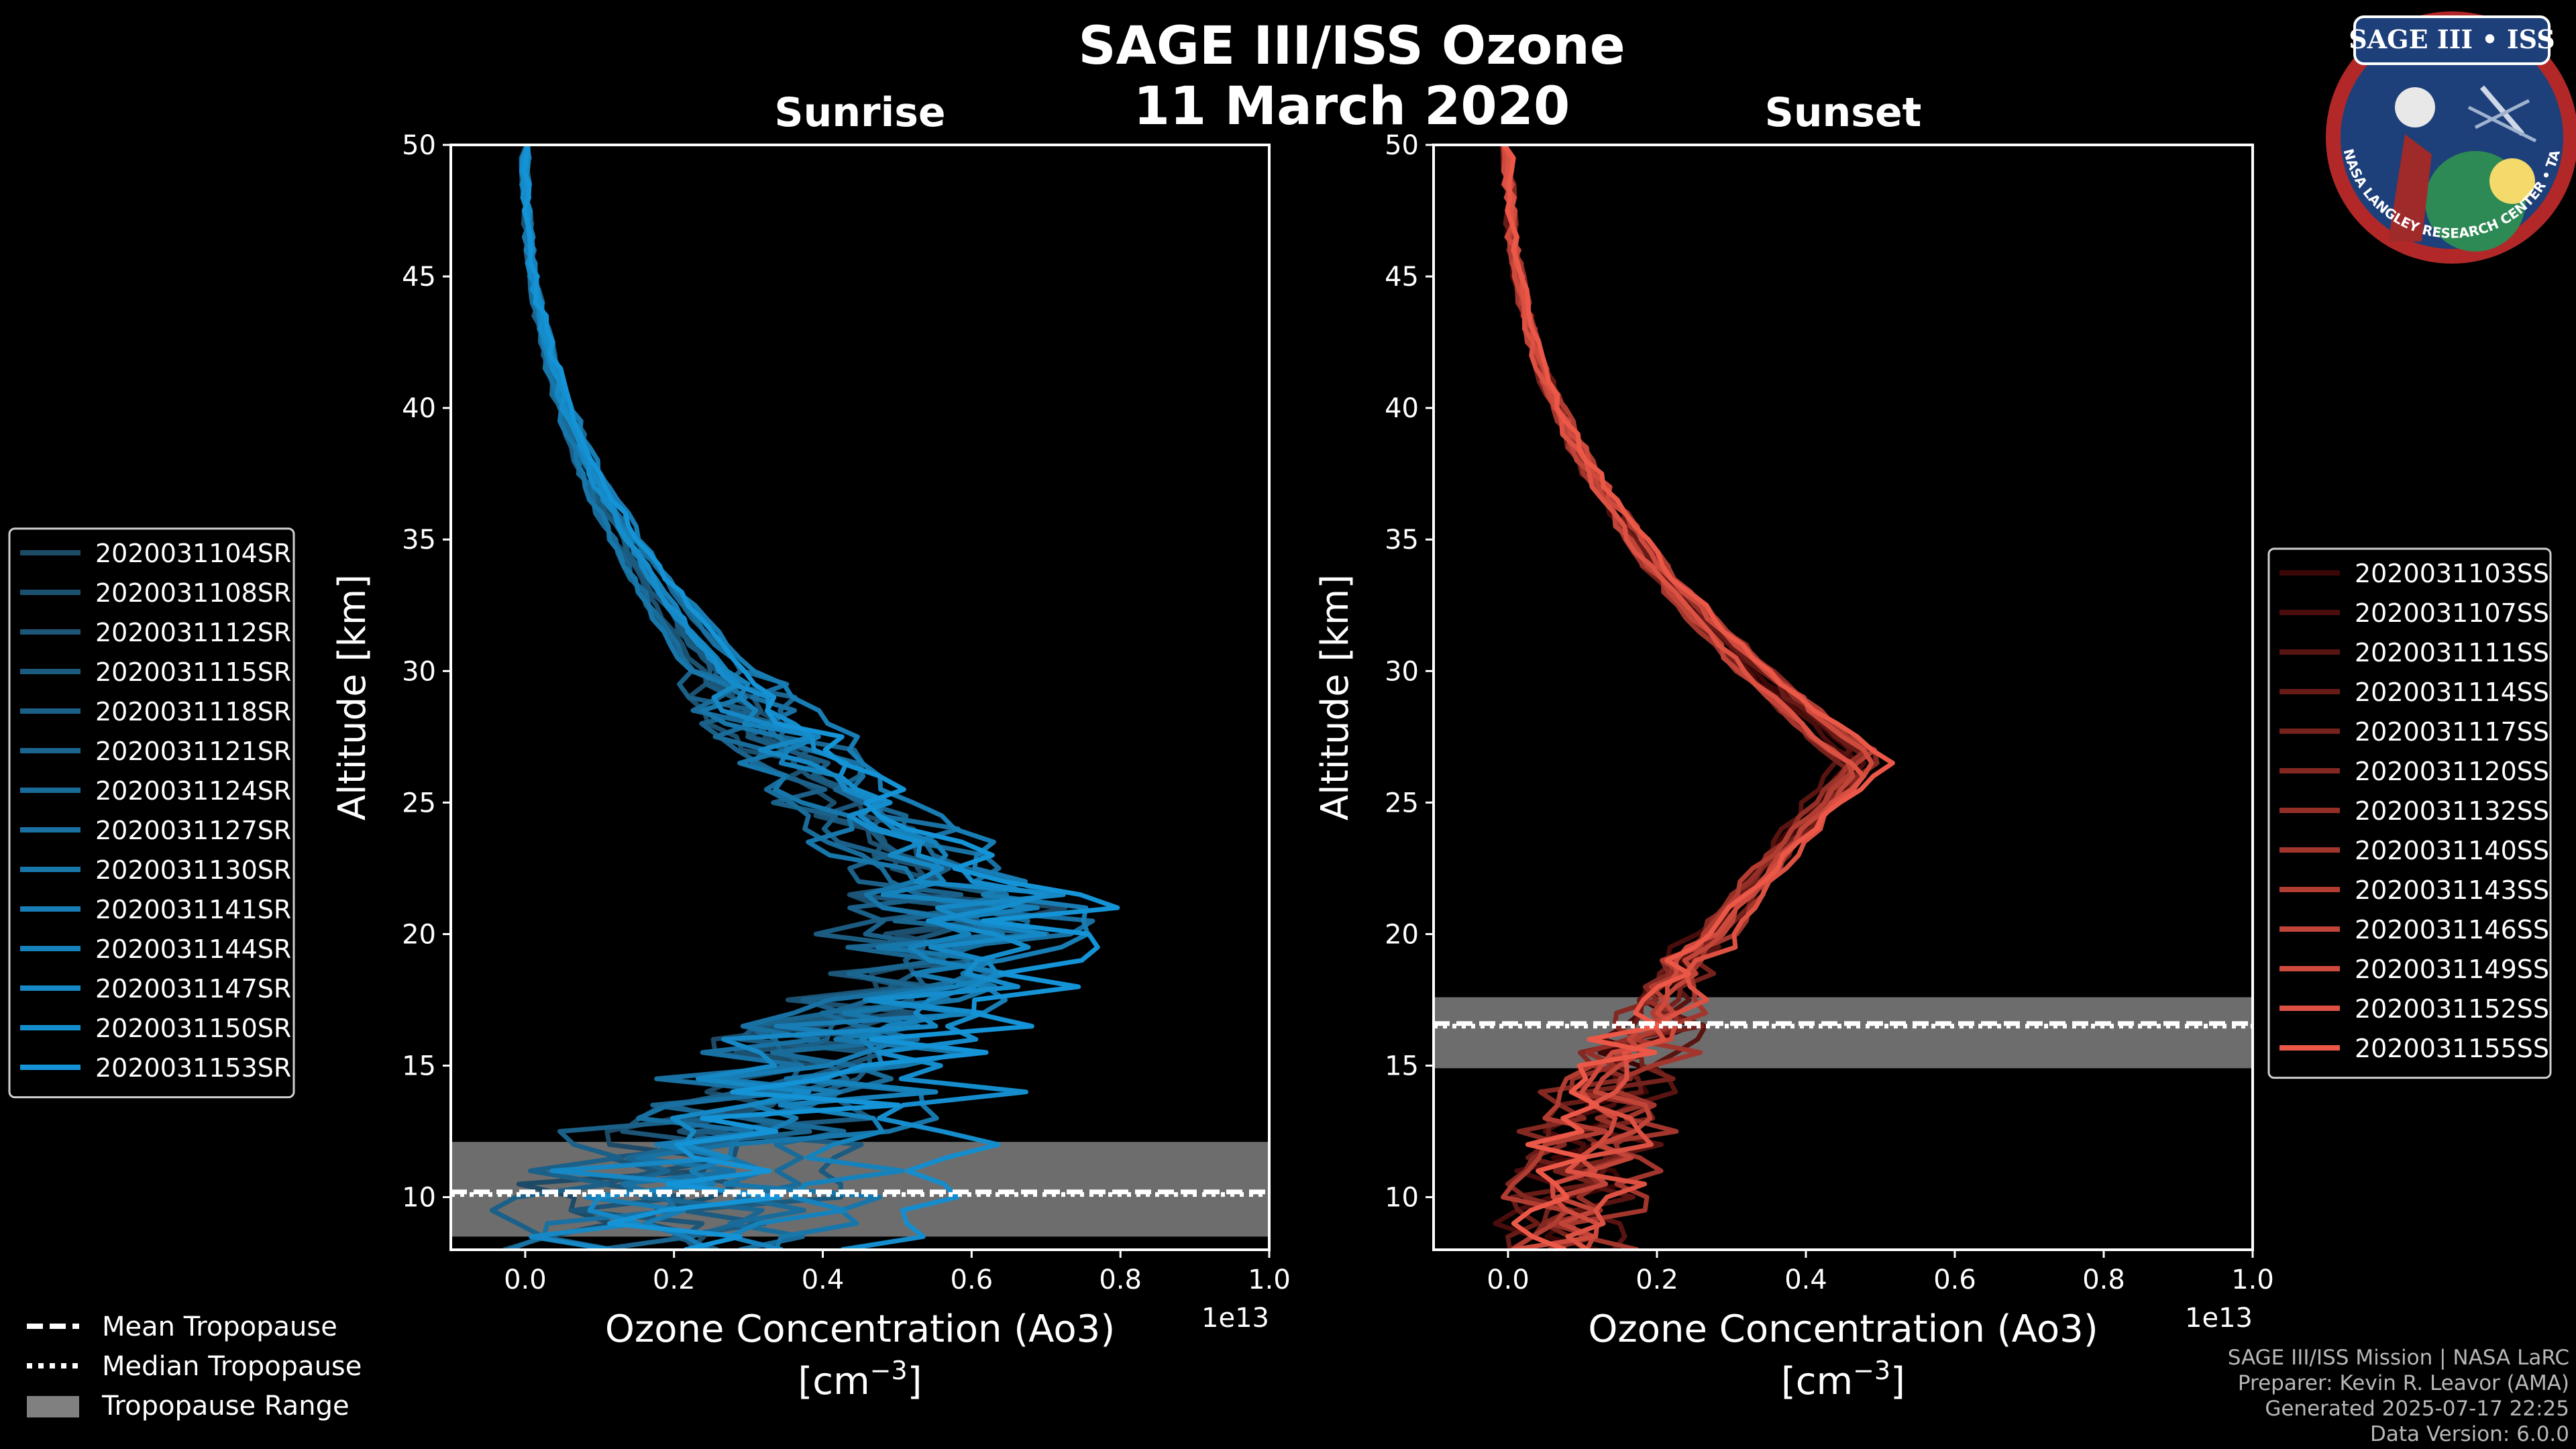 The image size is (2576, 1449). Describe the element at coordinates (193, 989) in the screenshot. I see `legend-label: 2020031147SR` at that location.